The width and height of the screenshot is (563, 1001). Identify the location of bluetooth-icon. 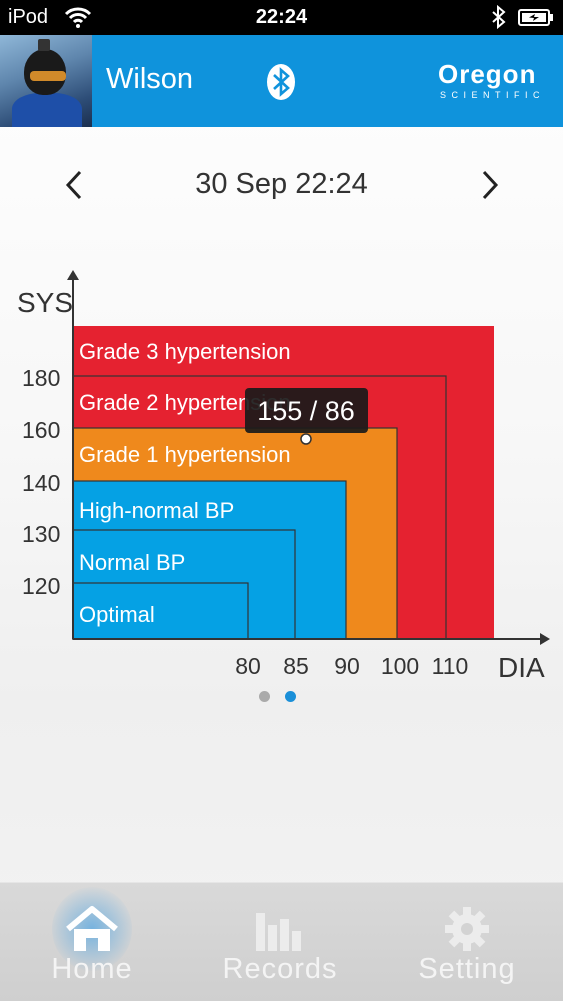
(281, 82).